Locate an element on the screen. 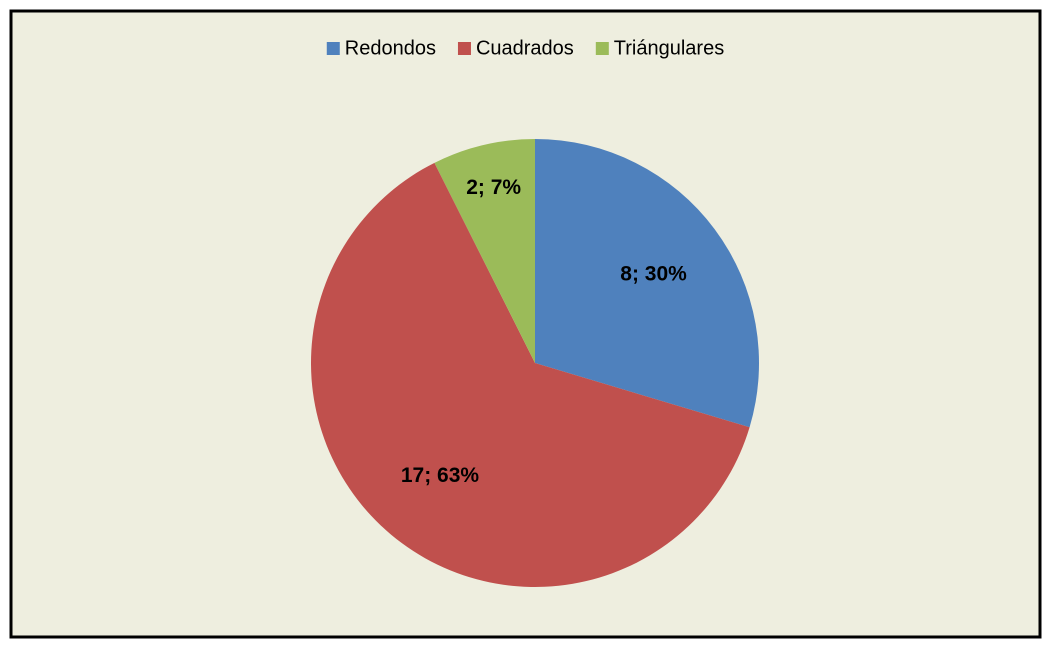 This screenshot has width=1051, height=648. data-label: 8; 30% is located at coordinates (653, 273).